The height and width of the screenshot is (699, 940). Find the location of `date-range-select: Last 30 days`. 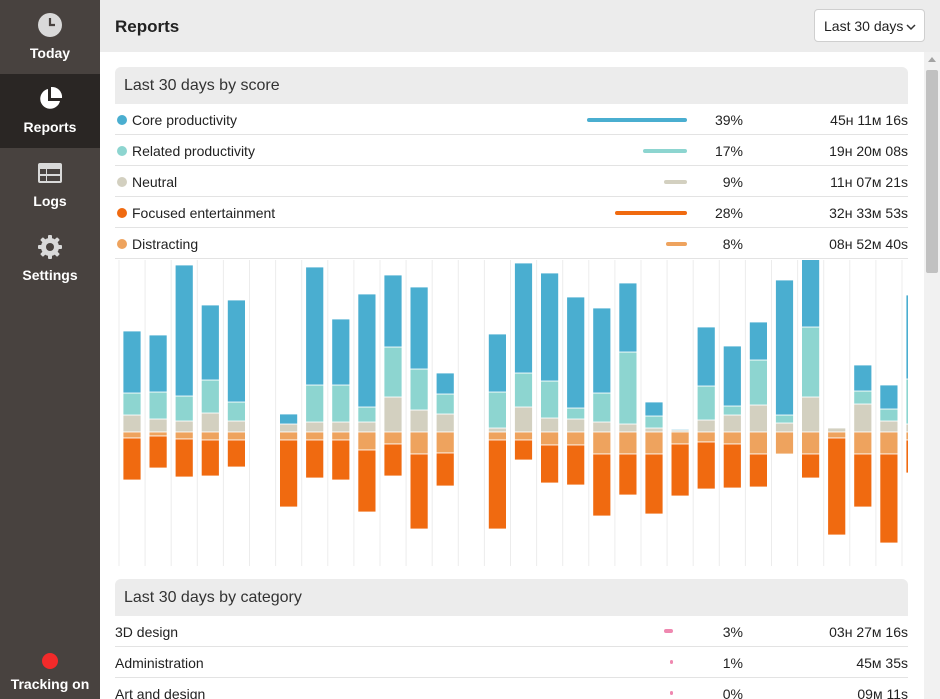

date-range-select: Last 30 days is located at coordinates (869, 25).